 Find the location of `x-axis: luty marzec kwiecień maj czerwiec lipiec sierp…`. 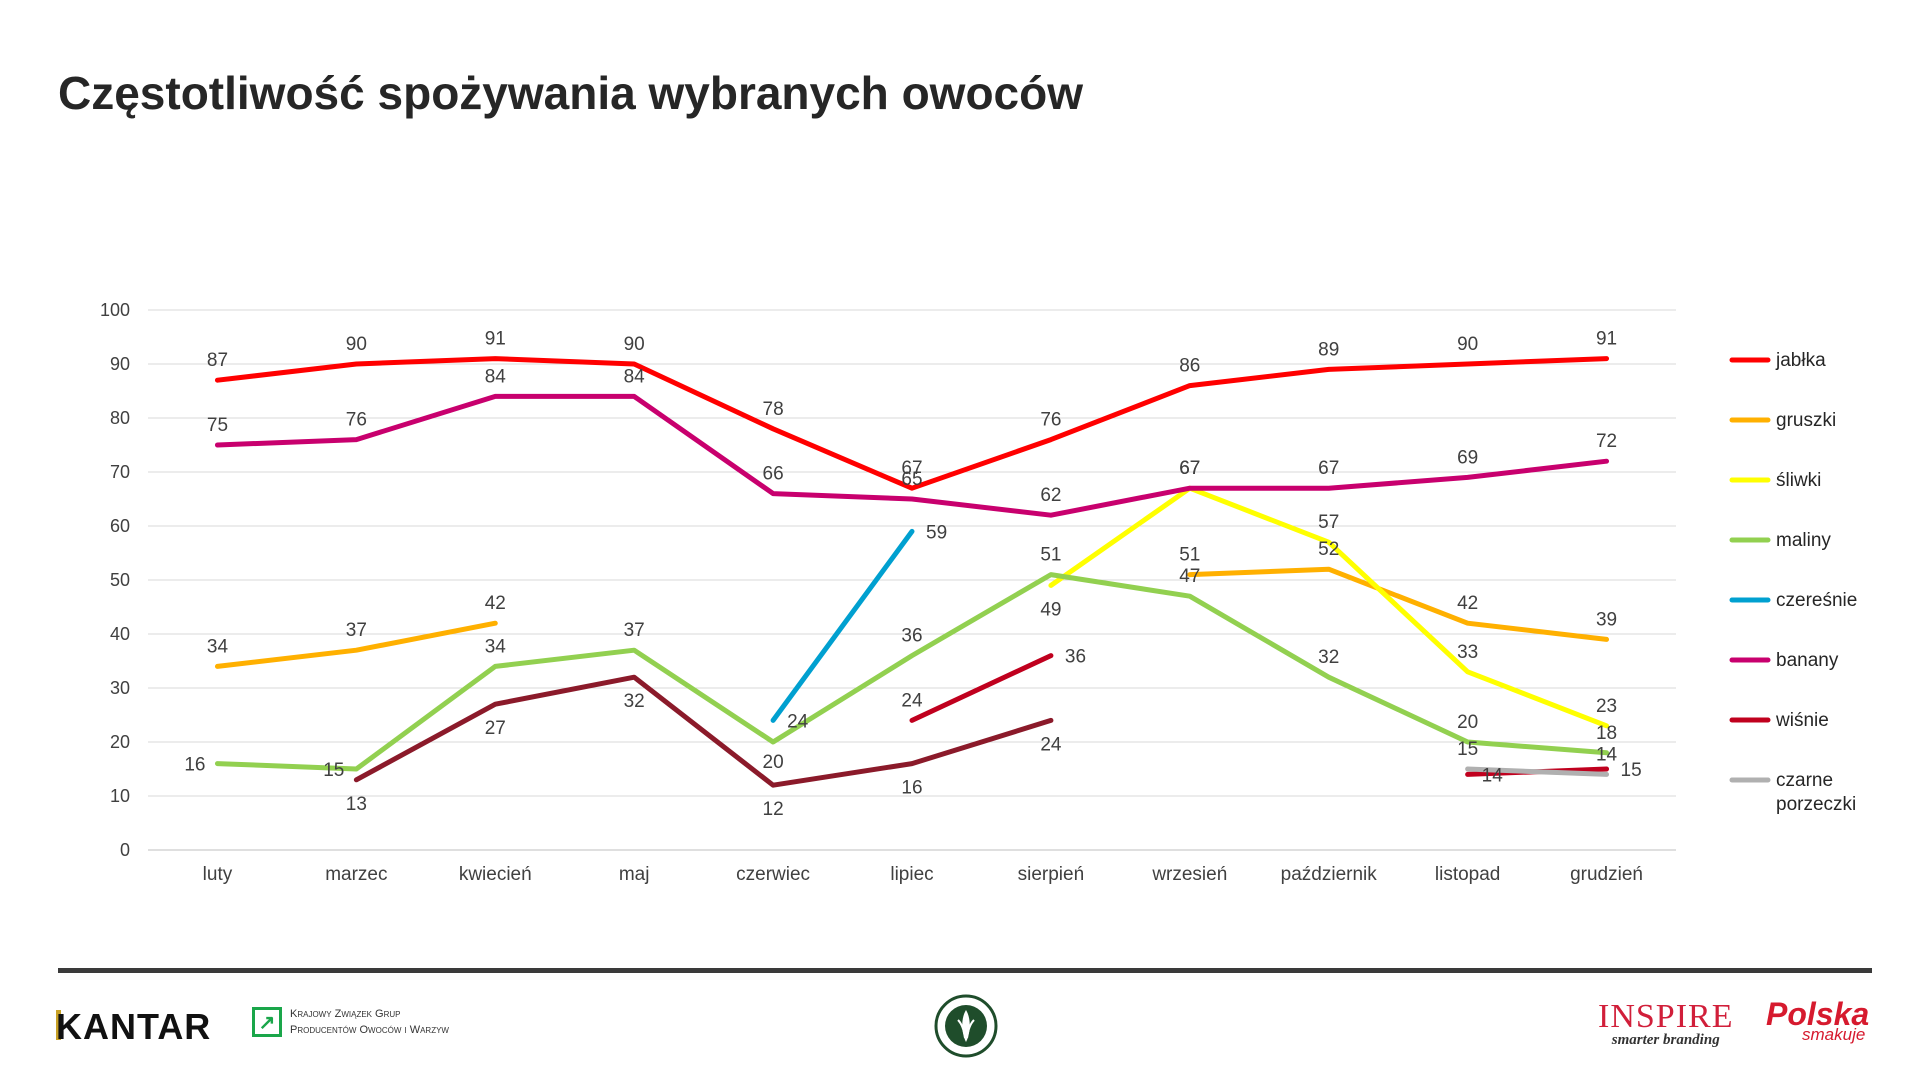

x-axis: luty marzec kwiecień maj czerwiec lipiec sierp… is located at coordinates (923, 874).